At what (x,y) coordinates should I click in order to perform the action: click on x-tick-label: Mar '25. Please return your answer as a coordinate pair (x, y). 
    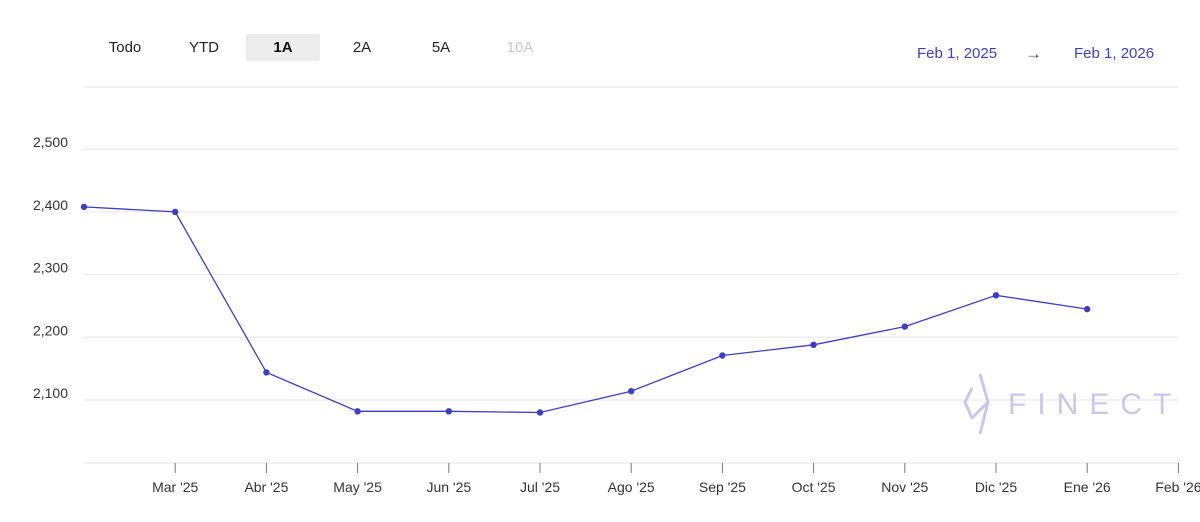
    Looking at the image, I should click on (175, 487).